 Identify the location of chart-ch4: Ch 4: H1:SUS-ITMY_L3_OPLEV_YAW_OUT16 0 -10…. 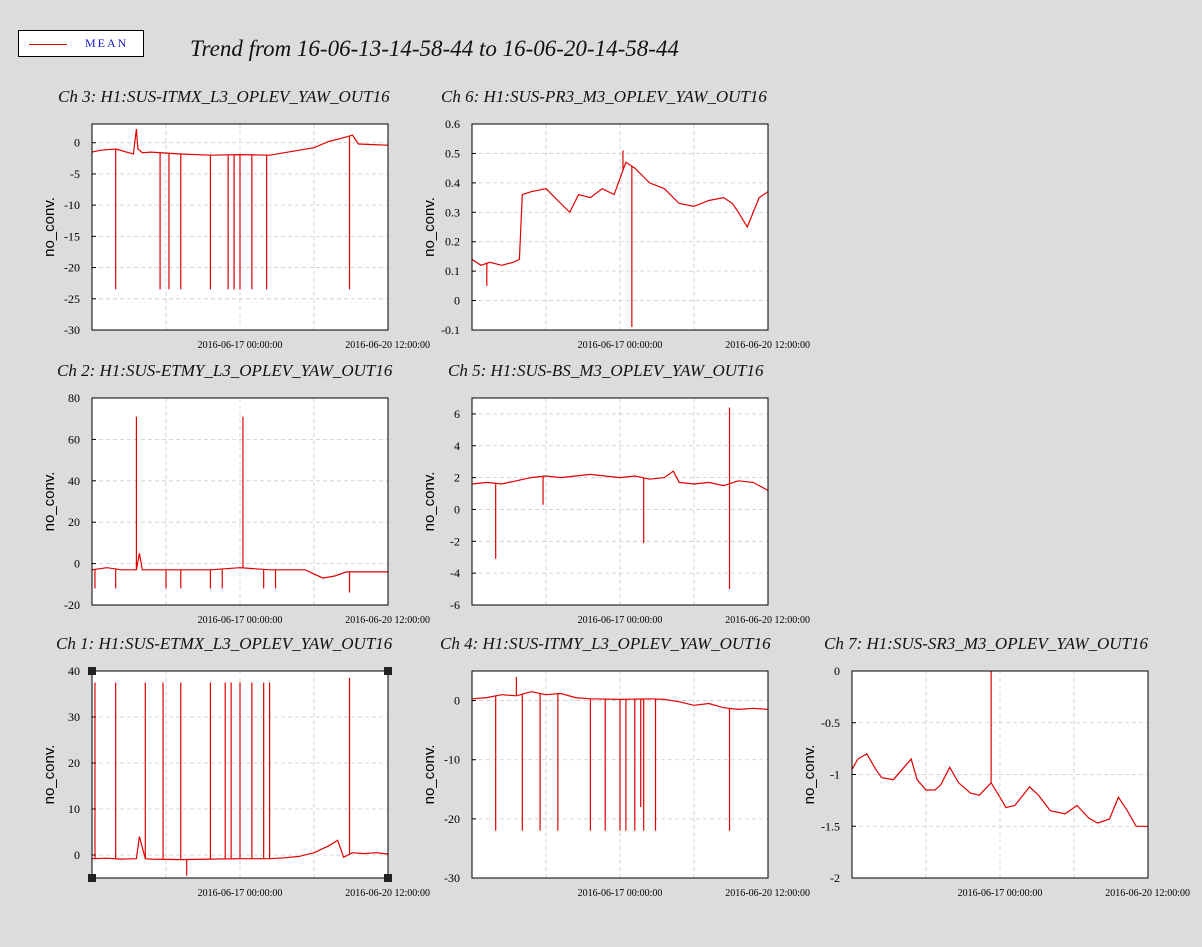
(615, 766).